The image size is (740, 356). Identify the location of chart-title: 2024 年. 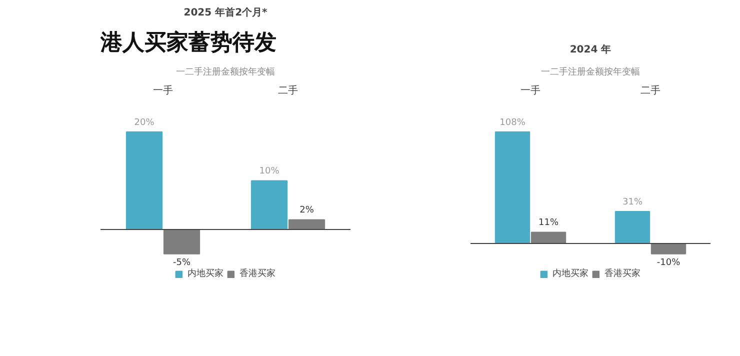
(591, 50).